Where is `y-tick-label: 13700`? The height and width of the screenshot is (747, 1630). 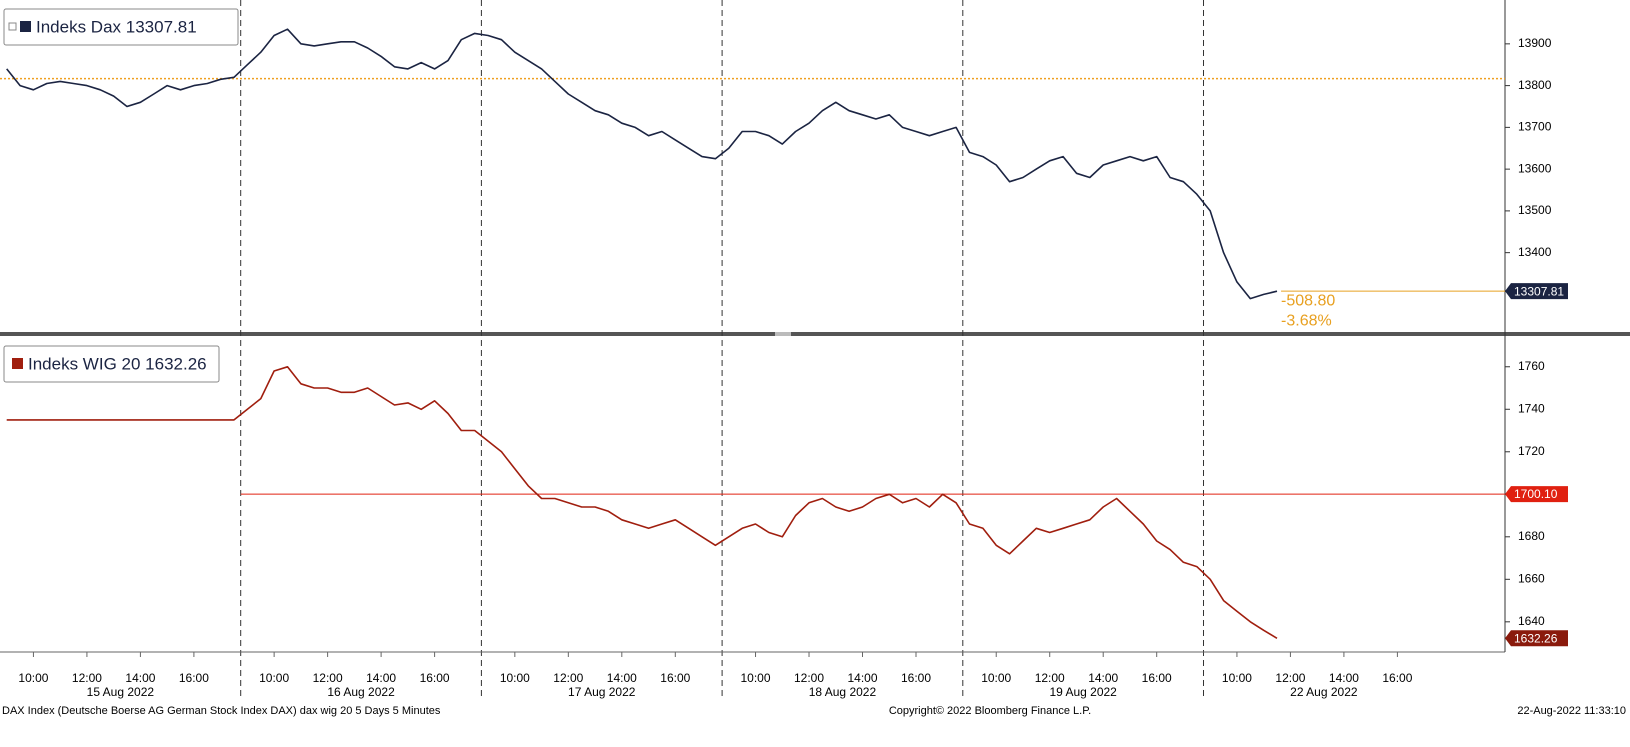 y-tick-label: 13700 is located at coordinates (1535, 127).